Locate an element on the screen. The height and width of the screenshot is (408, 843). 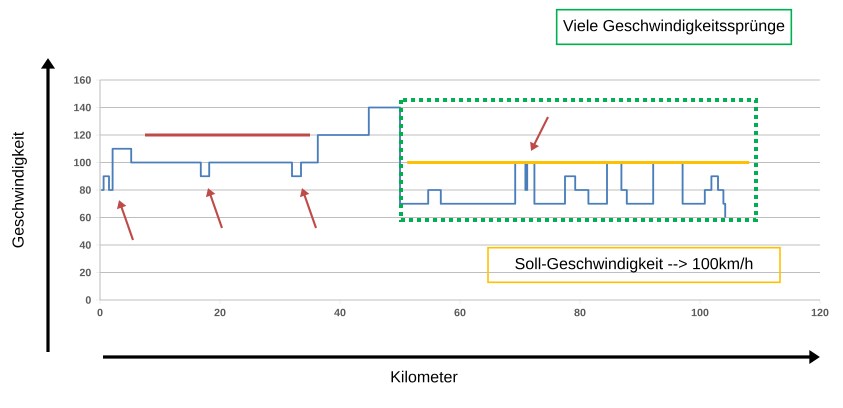
y-tick-label: 60 is located at coordinates (85, 218).